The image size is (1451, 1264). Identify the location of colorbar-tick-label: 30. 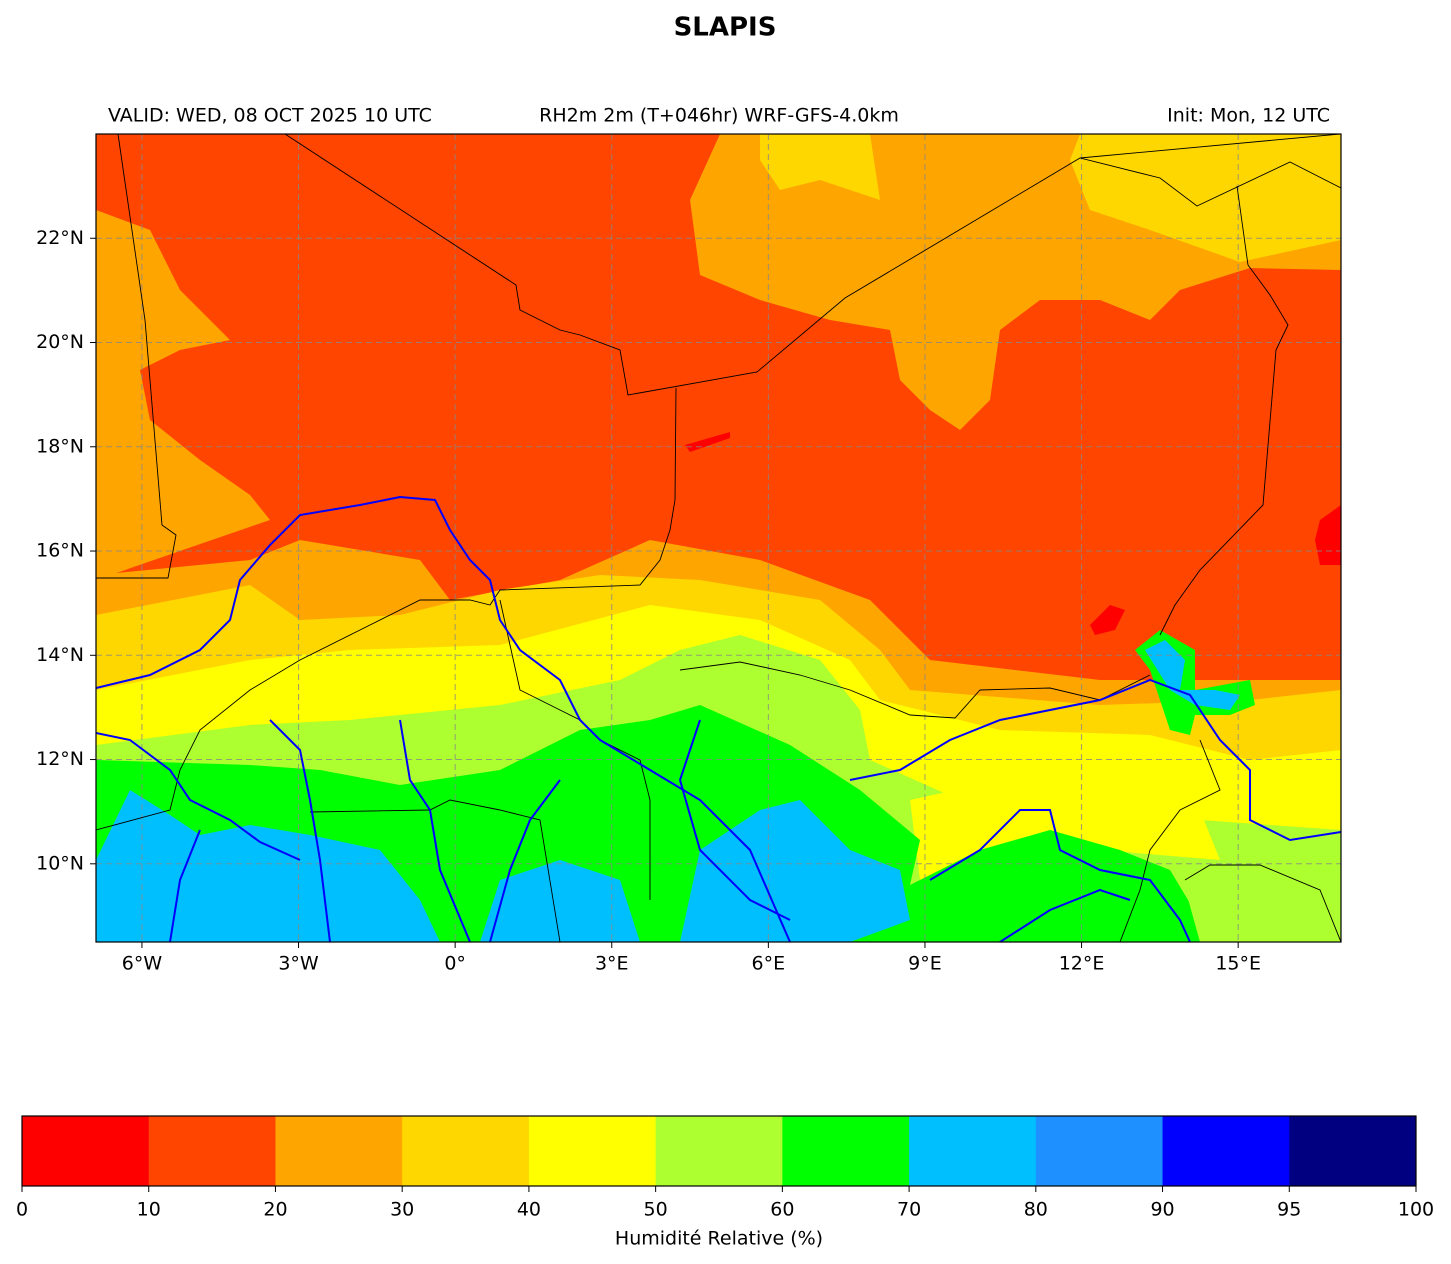
(402, 1210).